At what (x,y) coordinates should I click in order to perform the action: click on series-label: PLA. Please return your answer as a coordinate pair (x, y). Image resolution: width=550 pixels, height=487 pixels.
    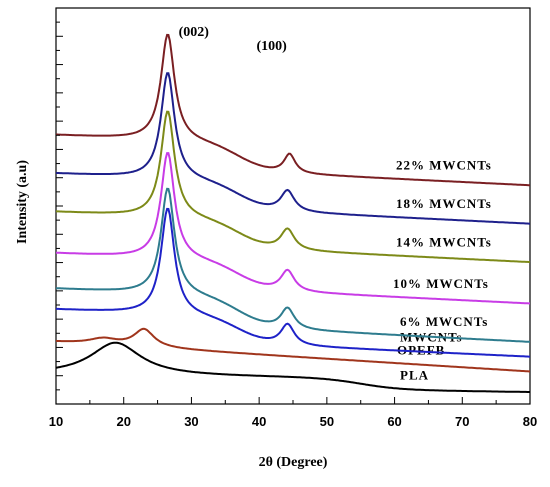
    Looking at the image, I should click on (414, 375).